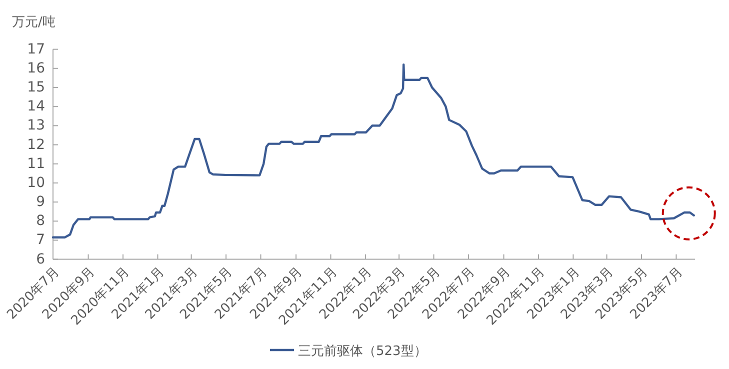 The height and width of the screenshot is (369, 729). Describe the element at coordinates (40, 202) in the screenshot. I see `y-tick-label: 9` at that location.